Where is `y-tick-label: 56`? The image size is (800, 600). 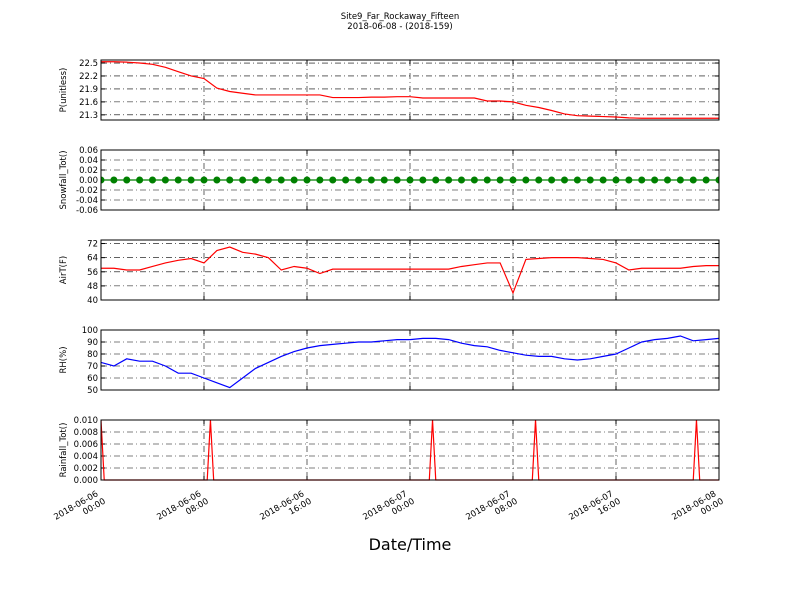
y-tick-label: 56 is located at coordinates (92, 273).